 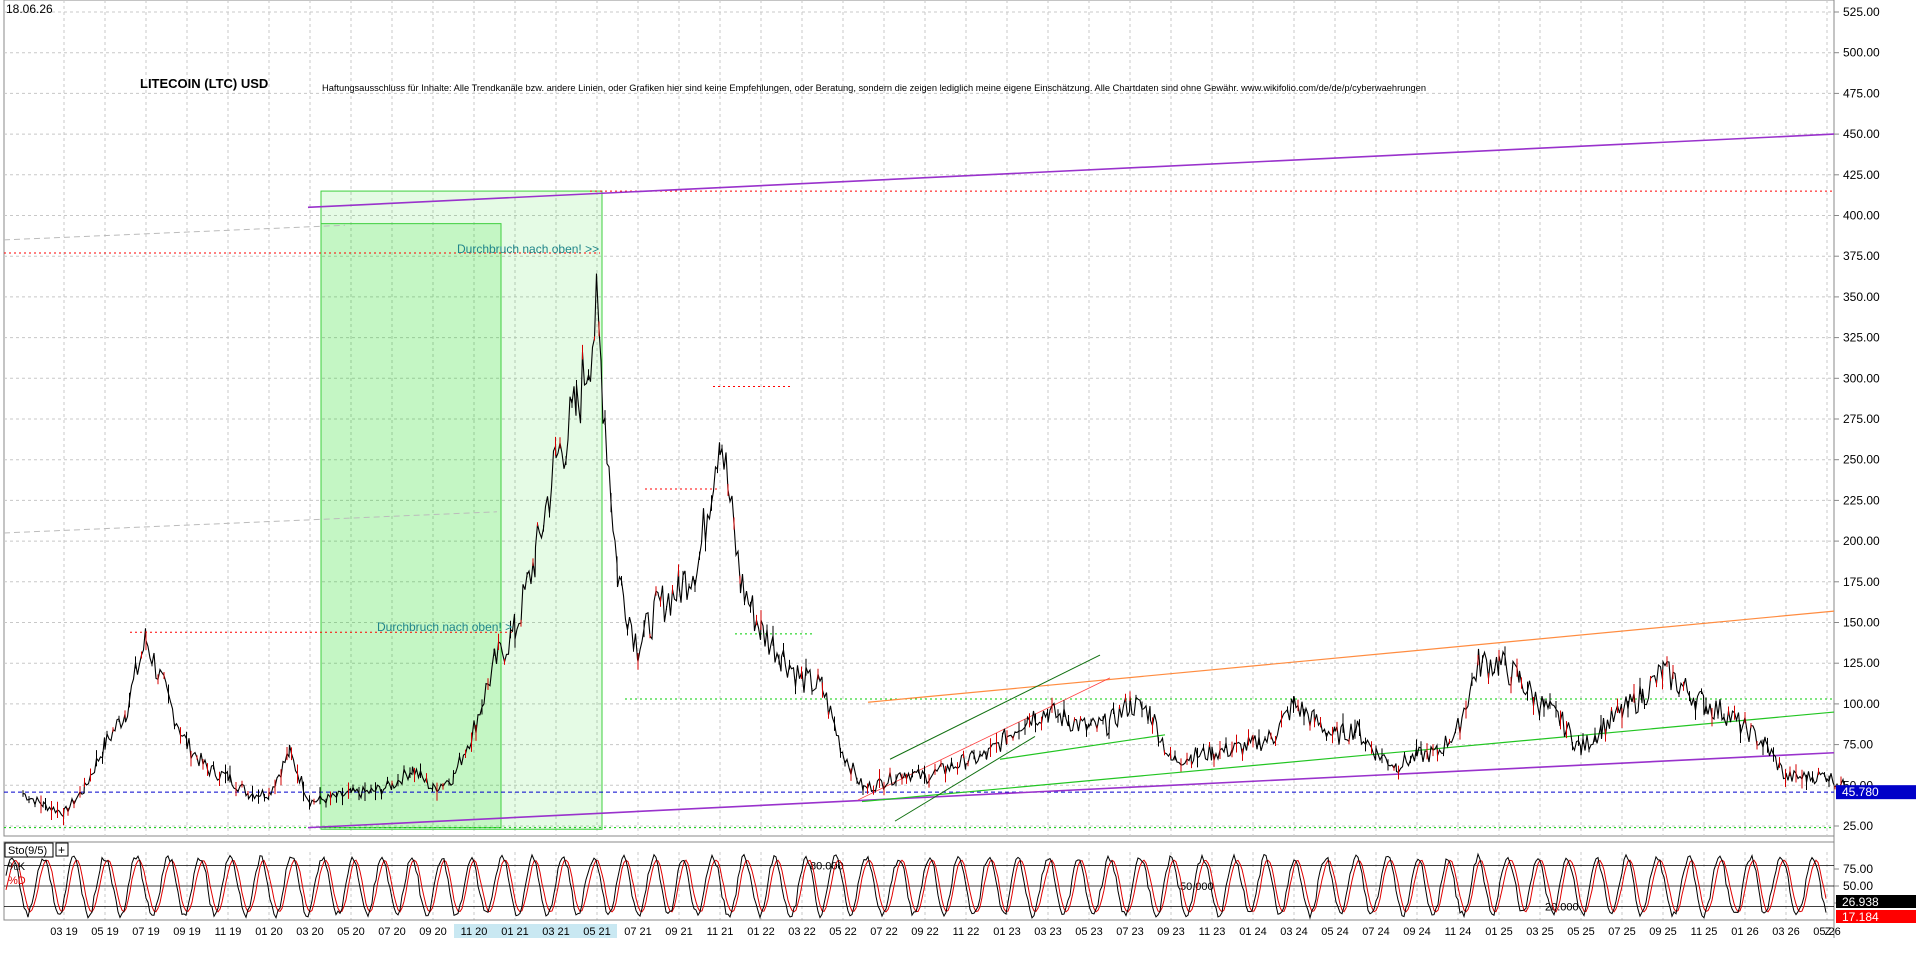 What do you see at coordinates (1861, 338) in the screenshot?
I see `y-tick-label: 325.00` at bounding box center [1861, 338].